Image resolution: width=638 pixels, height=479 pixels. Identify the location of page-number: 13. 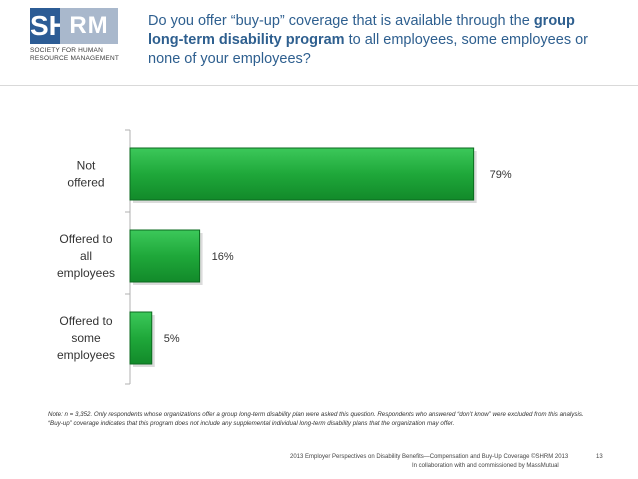
(599, 457).